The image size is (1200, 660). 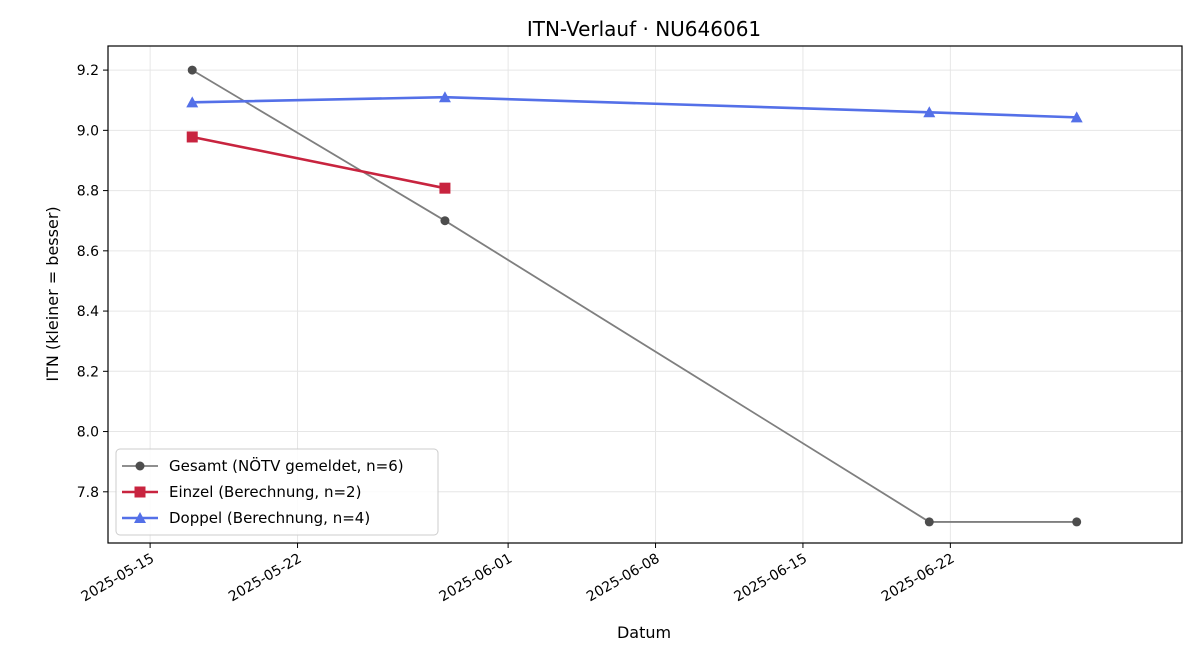 I want to click on y-axis: 7.8 8.0 8.2 8.4 8.6 8.8 9.0 9.2, so click(x=92, y=282).